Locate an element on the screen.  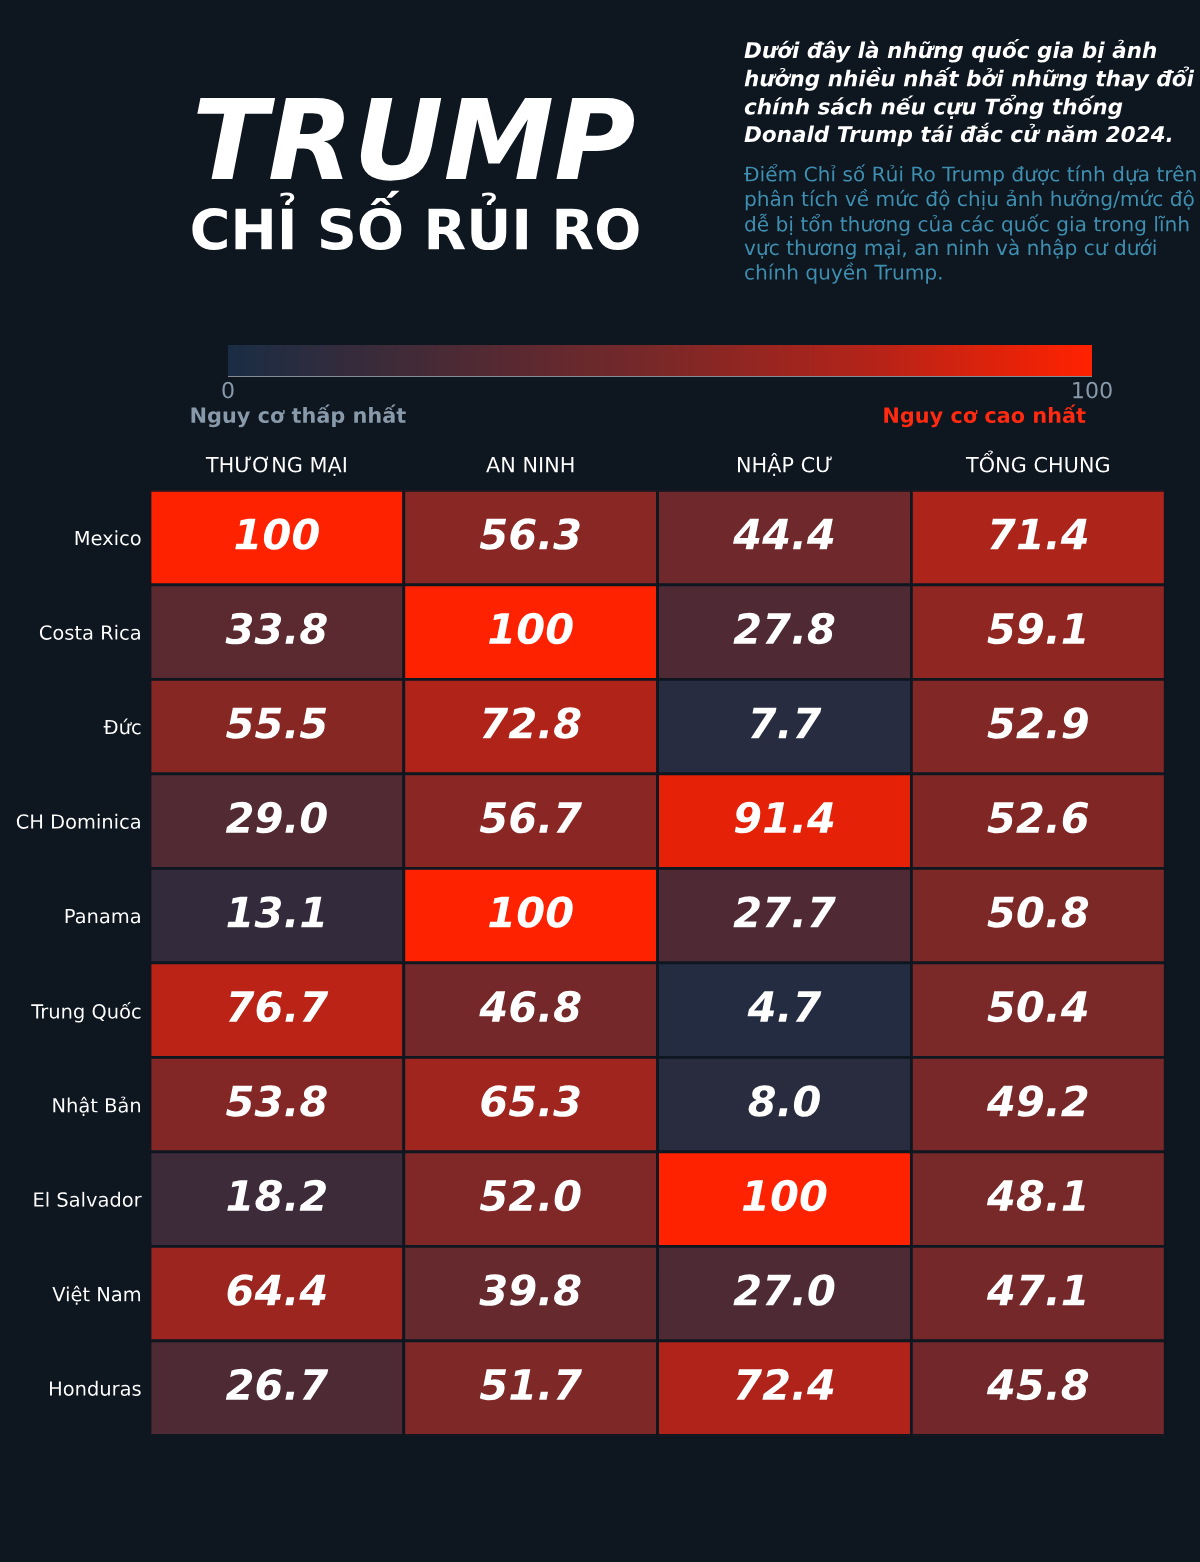
data-label: 39.8 is located at coordinates (530, 1290).